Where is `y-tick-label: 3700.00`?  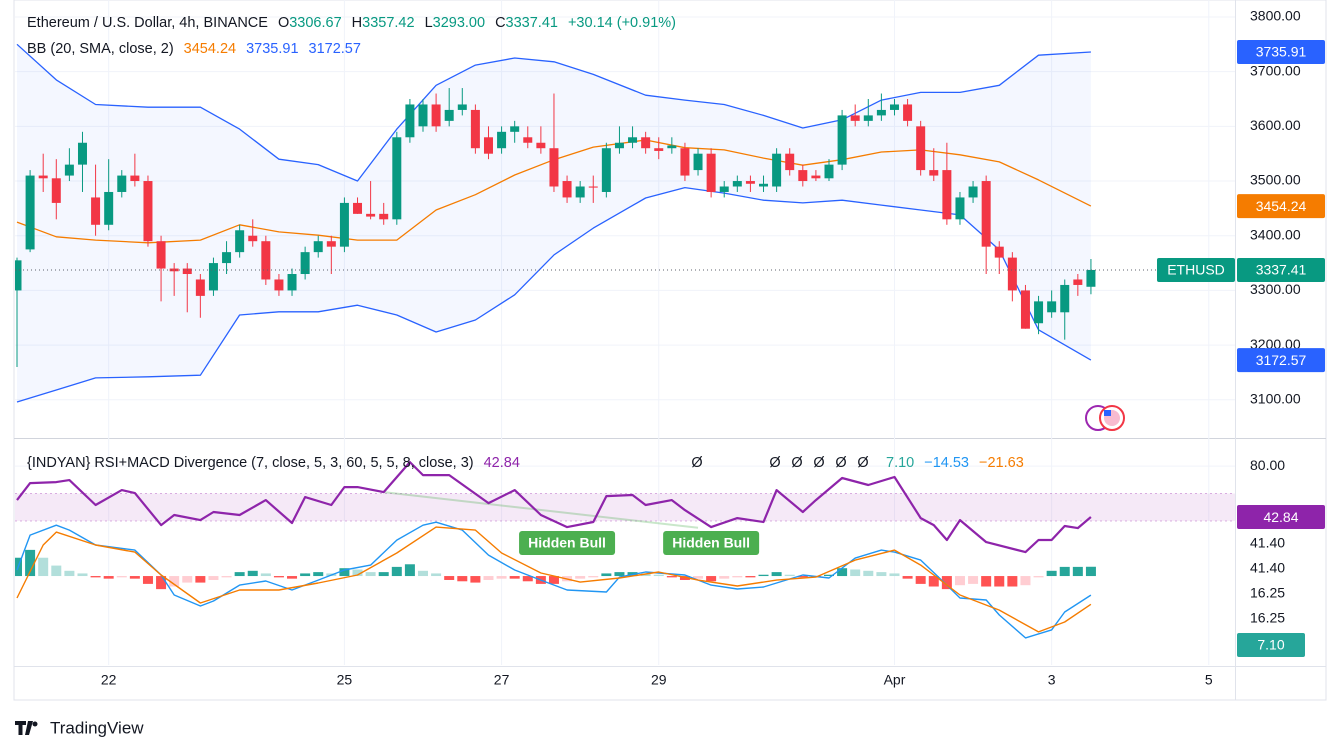 y-tick-label: 3700.00 is located at coordinates (1275, 70).